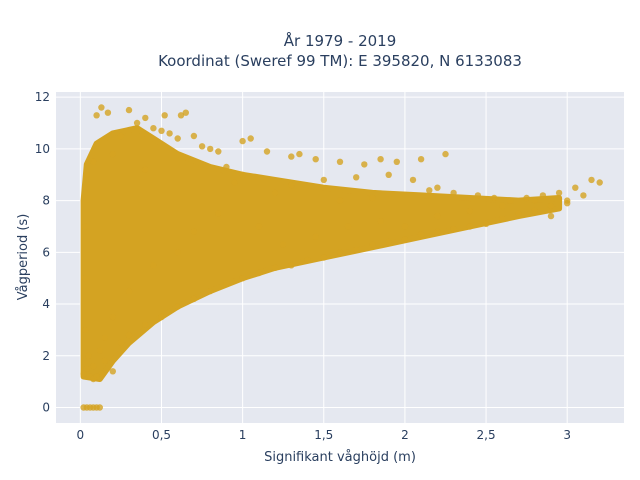 Image resolution: width=640 pixels, height=480 pixels. I want to click on y-tick-label: 8, so click(46, 201).